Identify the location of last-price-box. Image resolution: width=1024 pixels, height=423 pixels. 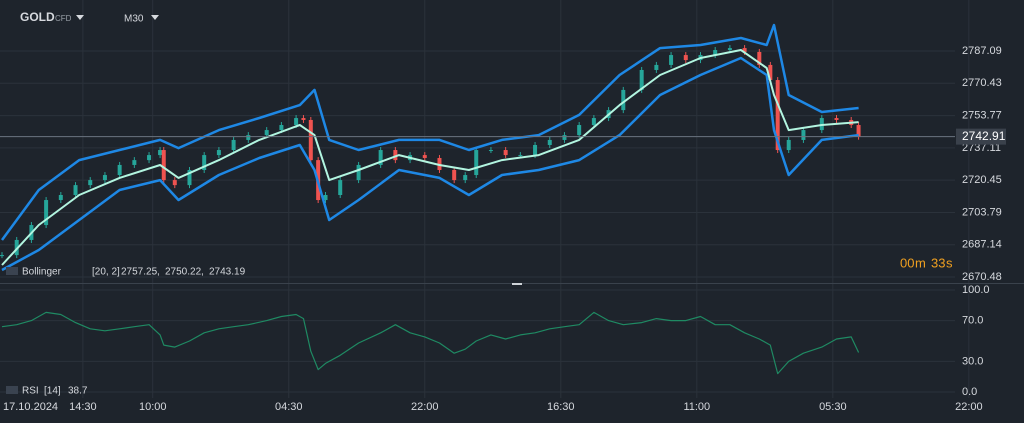
(981, 136).